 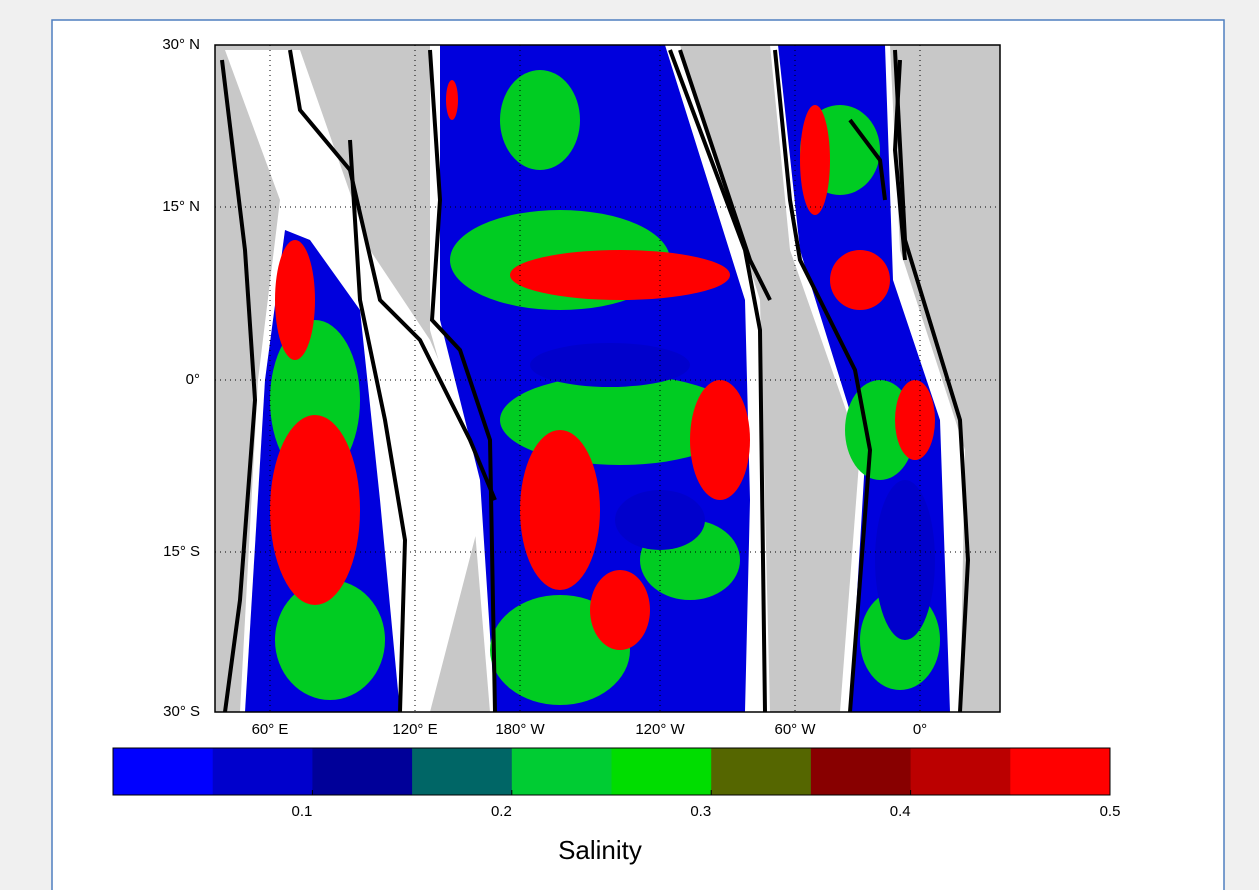 I want to click on lon-label: 120° W, so click(x=660, y=729).